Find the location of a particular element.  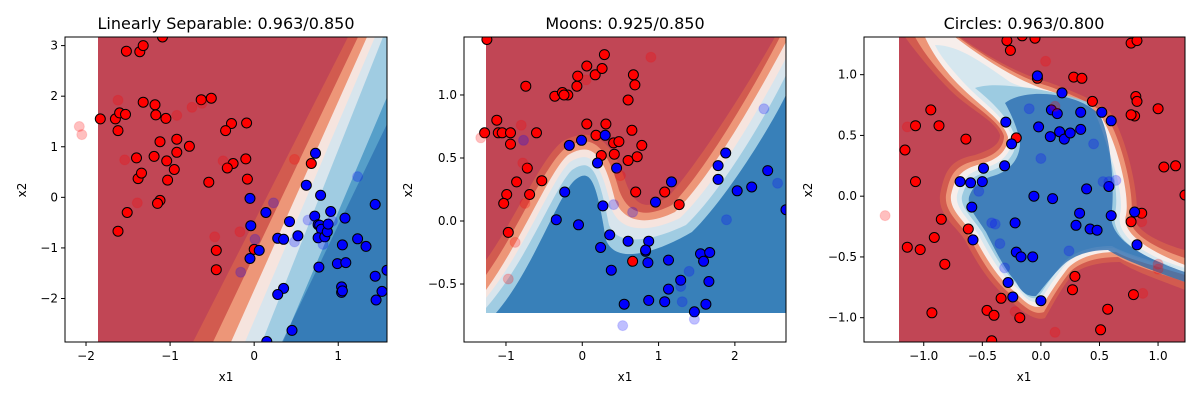

x-tick-label: −1 is located at coordinates (170, 356).